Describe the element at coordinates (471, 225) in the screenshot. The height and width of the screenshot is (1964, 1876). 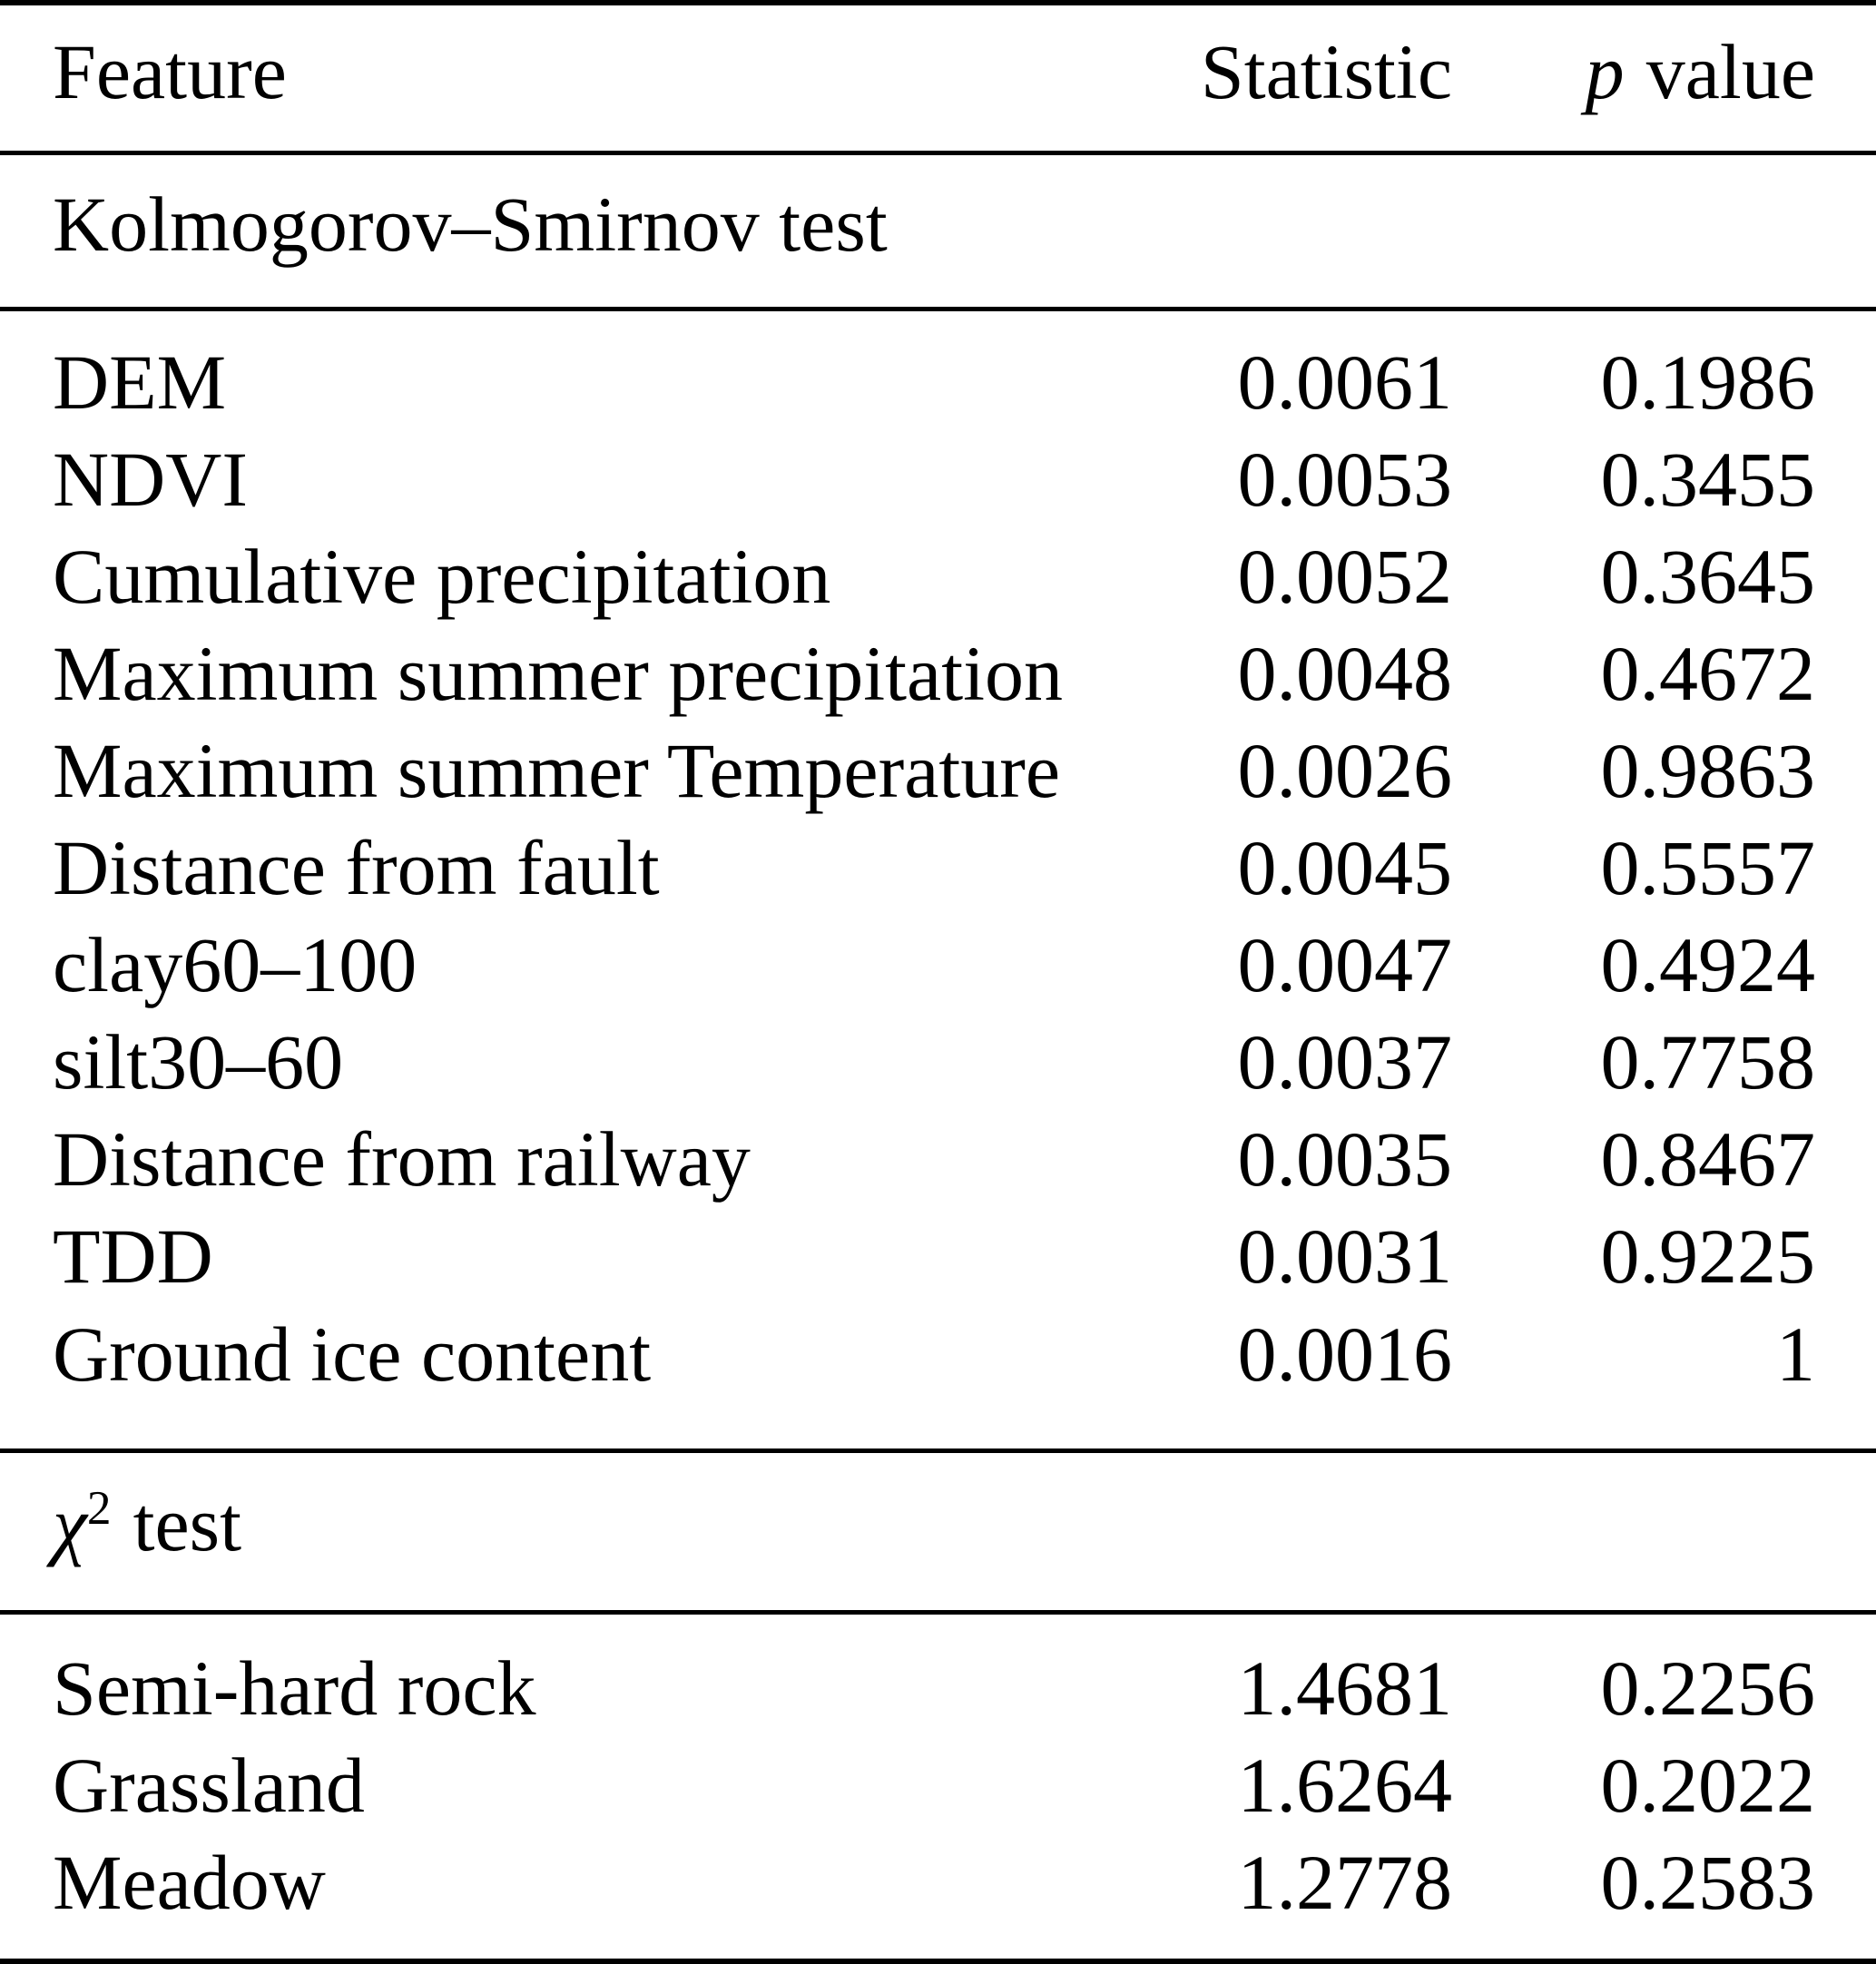
I see `section-title-kolmogorov-smirnov: Kolmogorov–Smirnov test` at that location.